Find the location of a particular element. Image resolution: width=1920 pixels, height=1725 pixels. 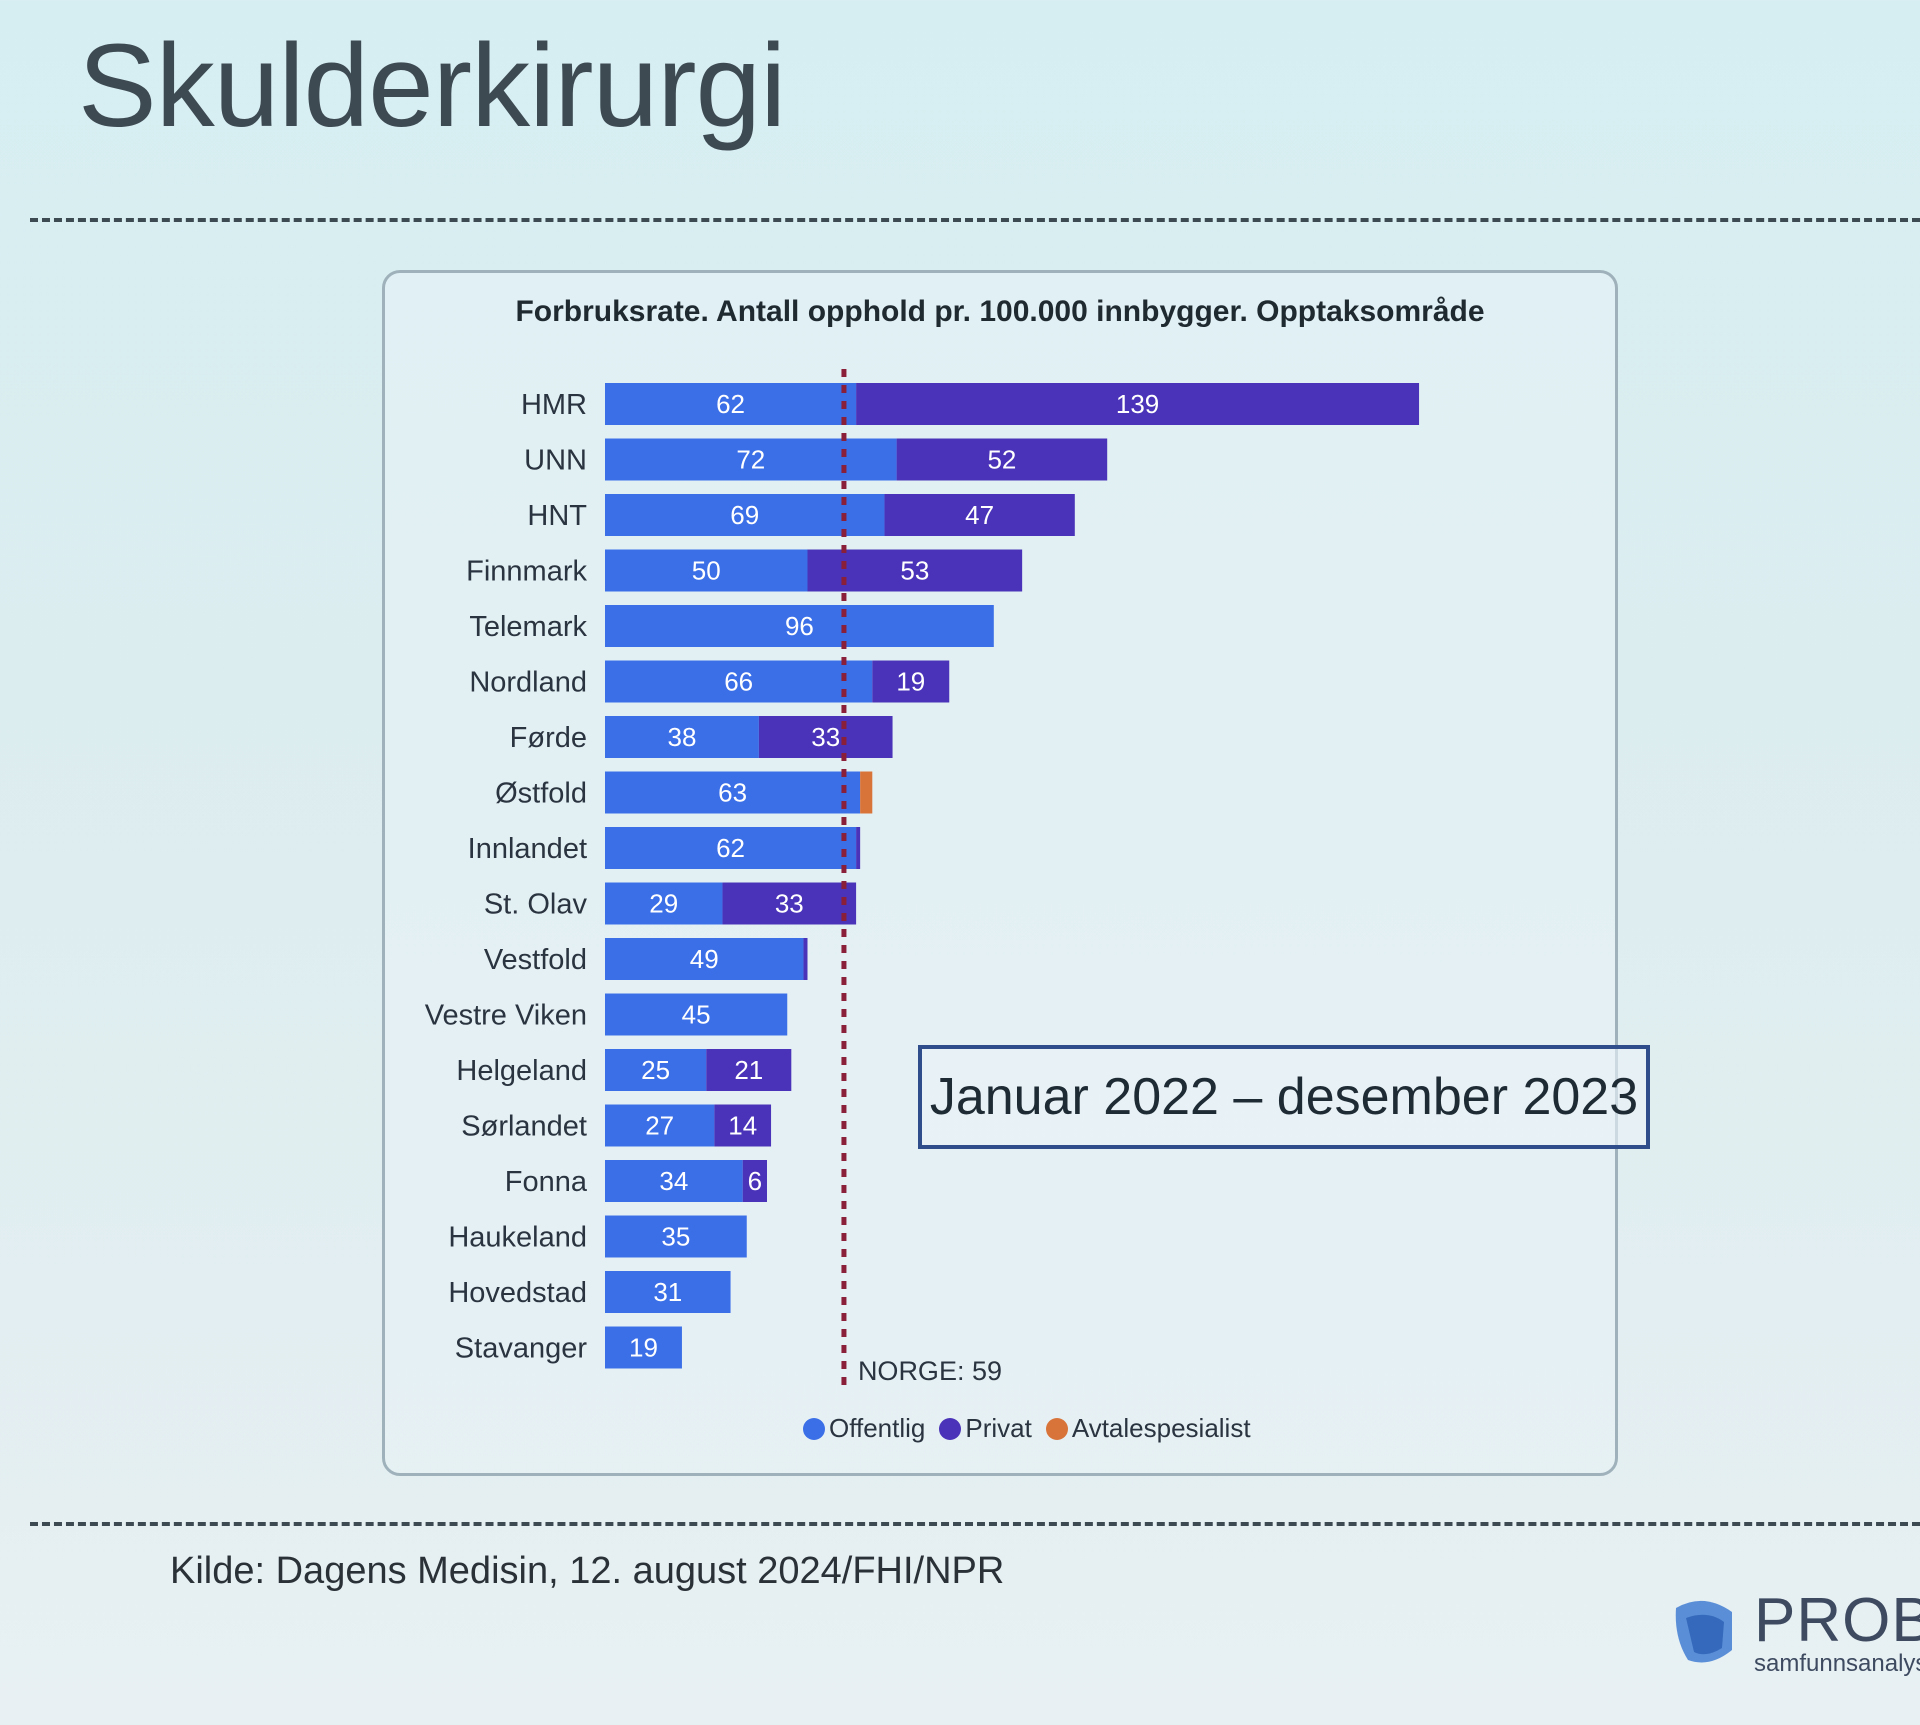

data-label: 25 is located at coordinates (655, 1070).